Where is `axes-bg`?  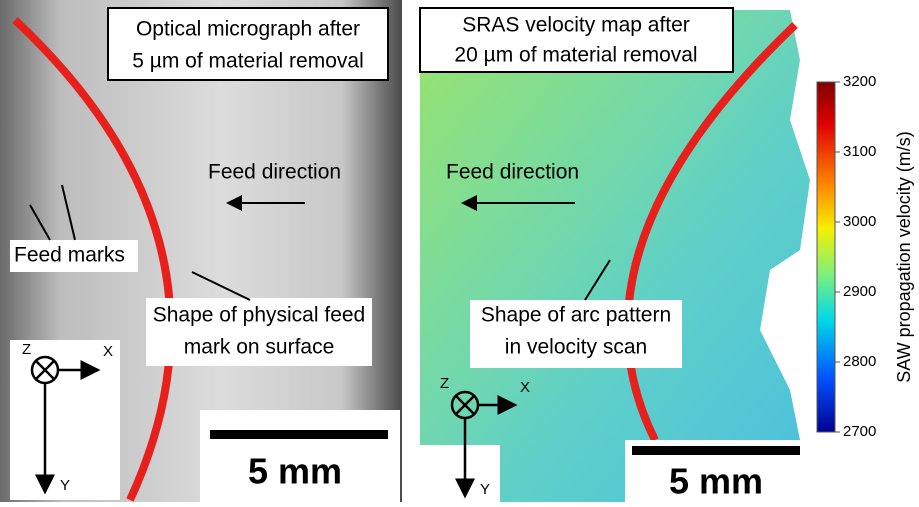
axes-bg is located at coordinates (65, 420).